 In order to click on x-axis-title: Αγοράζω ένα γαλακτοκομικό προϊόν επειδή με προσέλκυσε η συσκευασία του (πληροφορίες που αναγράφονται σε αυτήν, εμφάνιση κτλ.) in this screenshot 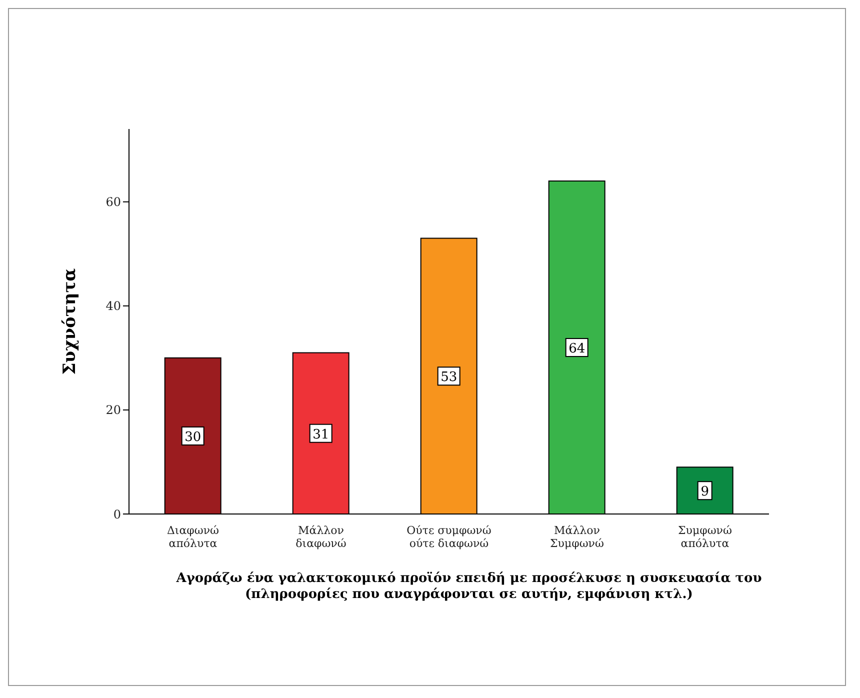, I will do `click(469, 587)`.